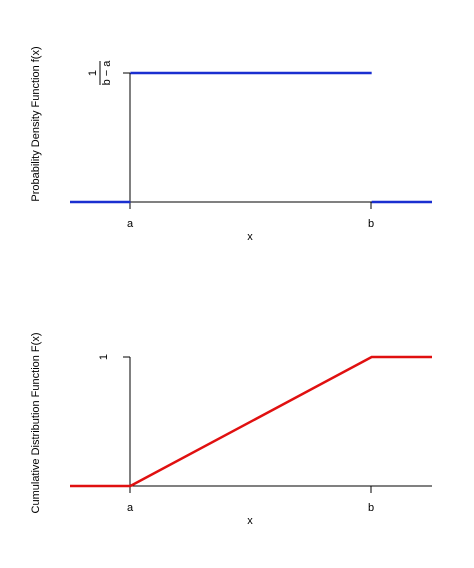  I want to click on pdf-y-tick-numerator: 1, so click(93, 73).